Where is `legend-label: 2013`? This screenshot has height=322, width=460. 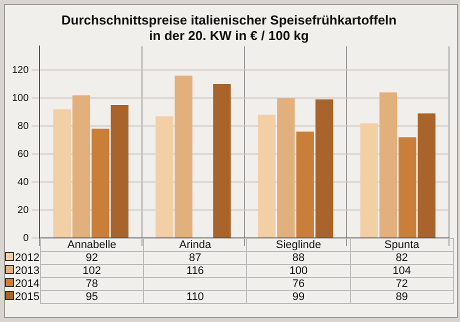
legend-label: 2013 is located at coordinates (27, 271).